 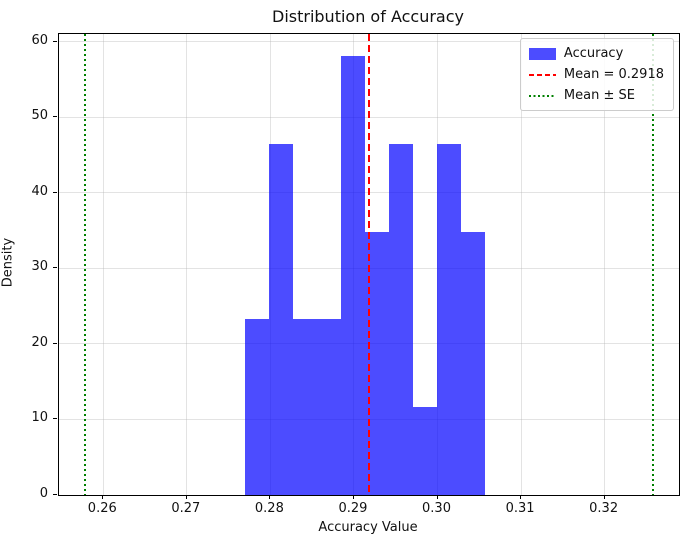 I want to click on legend-item-se: Mean ± SE, so click(x=596, y=95).